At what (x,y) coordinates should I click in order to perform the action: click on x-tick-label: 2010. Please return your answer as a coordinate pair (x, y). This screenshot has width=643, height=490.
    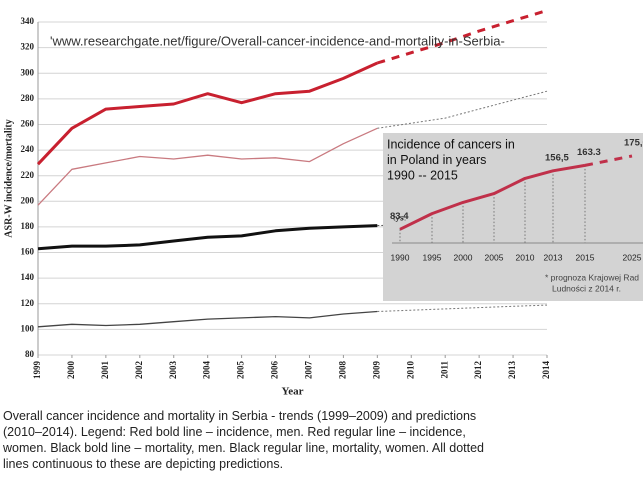
    Looking at the image, I should click on (410, 370).